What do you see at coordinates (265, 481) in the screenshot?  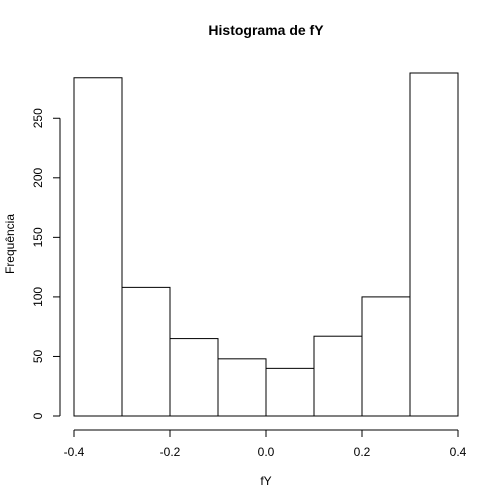 I see `x-axis-label: fY` at bounding box center [265, 481].